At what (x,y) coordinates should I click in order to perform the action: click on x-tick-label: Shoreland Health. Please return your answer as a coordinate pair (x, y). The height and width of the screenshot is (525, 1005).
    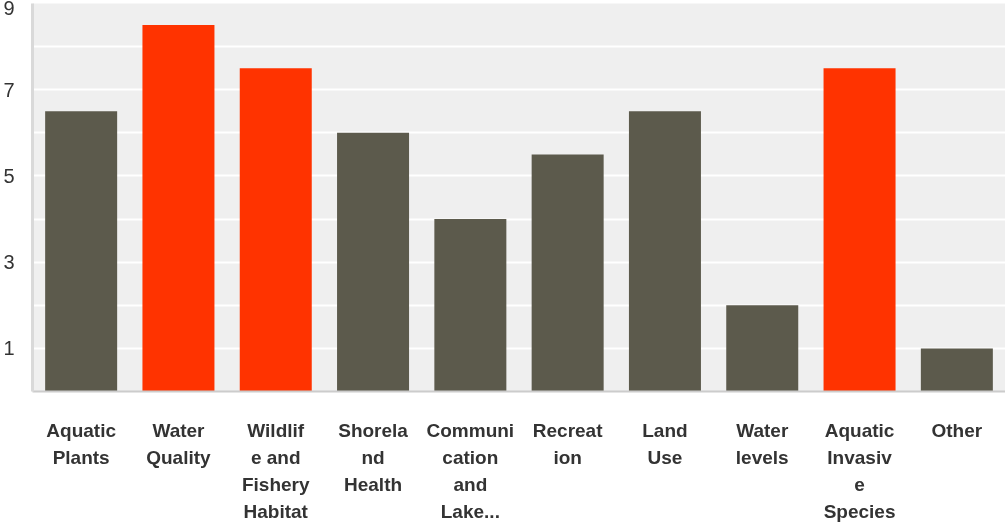
    Looking at the image, I should click on (373, 457).